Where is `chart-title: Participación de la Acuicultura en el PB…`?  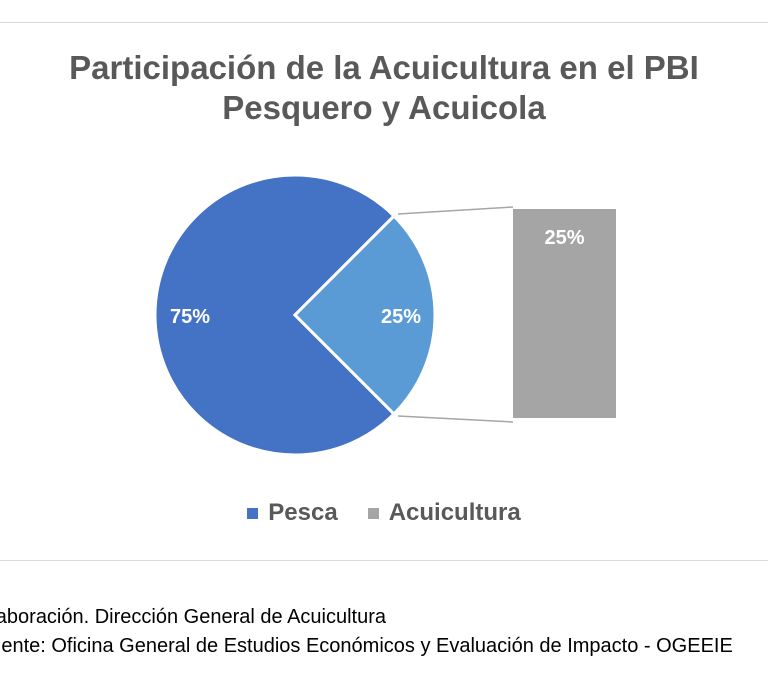
chart-title: Participación de la Acuicultura en el PB… is located at coordinates (384, 88).